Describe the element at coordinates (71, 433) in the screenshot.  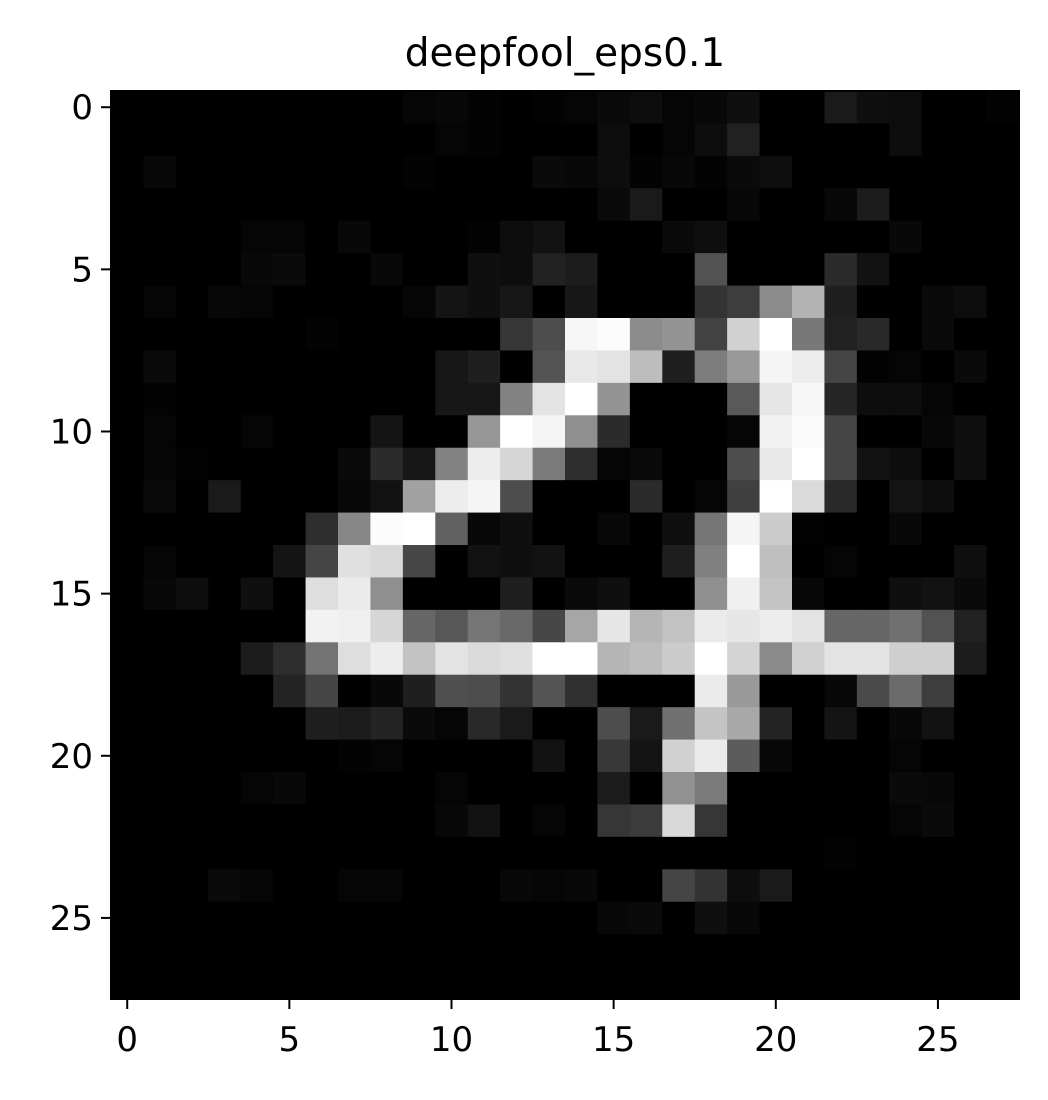
I see `y-tick-label: 10` at that location.